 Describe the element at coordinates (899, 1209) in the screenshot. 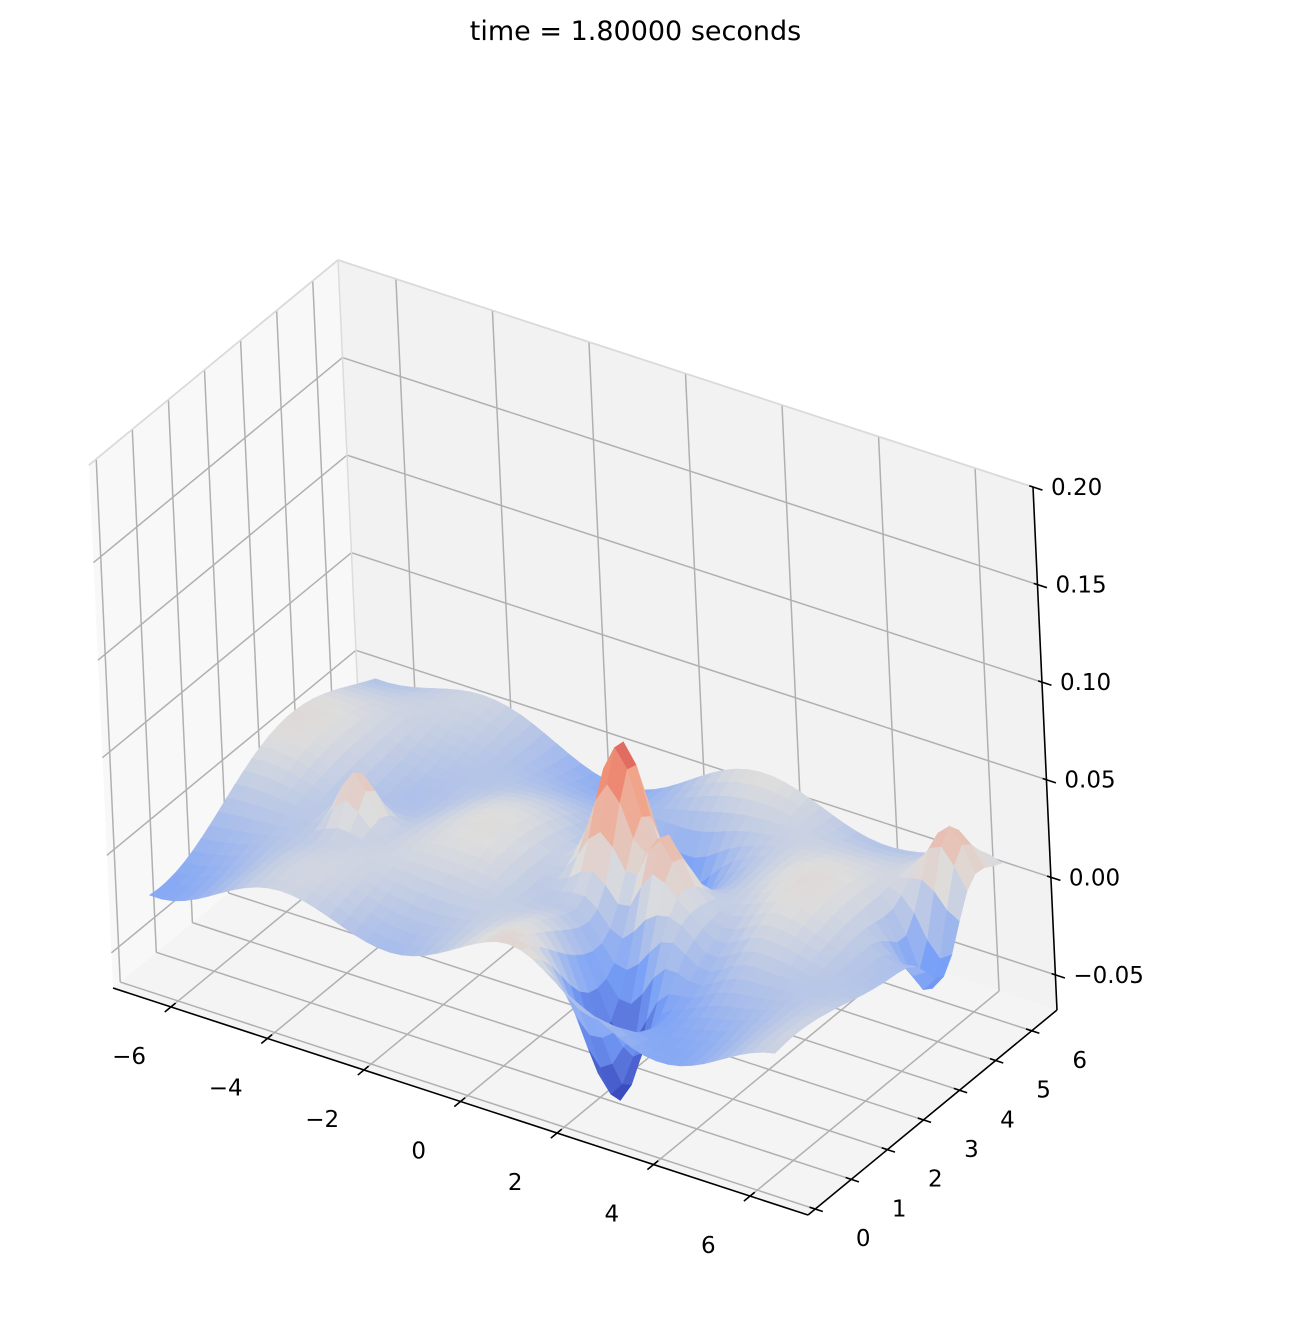

I see `y-tick-label: 1` at that location.